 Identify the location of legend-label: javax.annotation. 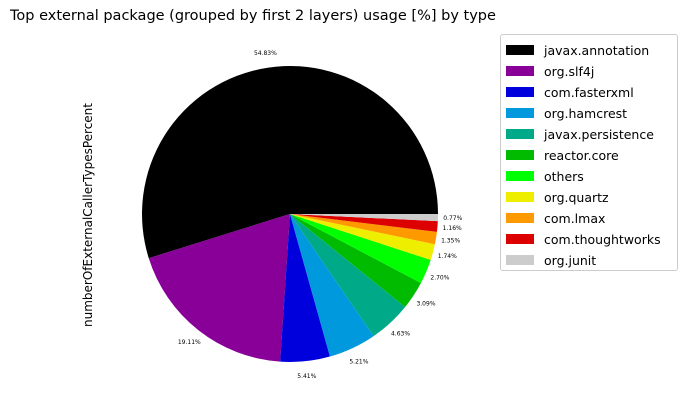
(597, 50).